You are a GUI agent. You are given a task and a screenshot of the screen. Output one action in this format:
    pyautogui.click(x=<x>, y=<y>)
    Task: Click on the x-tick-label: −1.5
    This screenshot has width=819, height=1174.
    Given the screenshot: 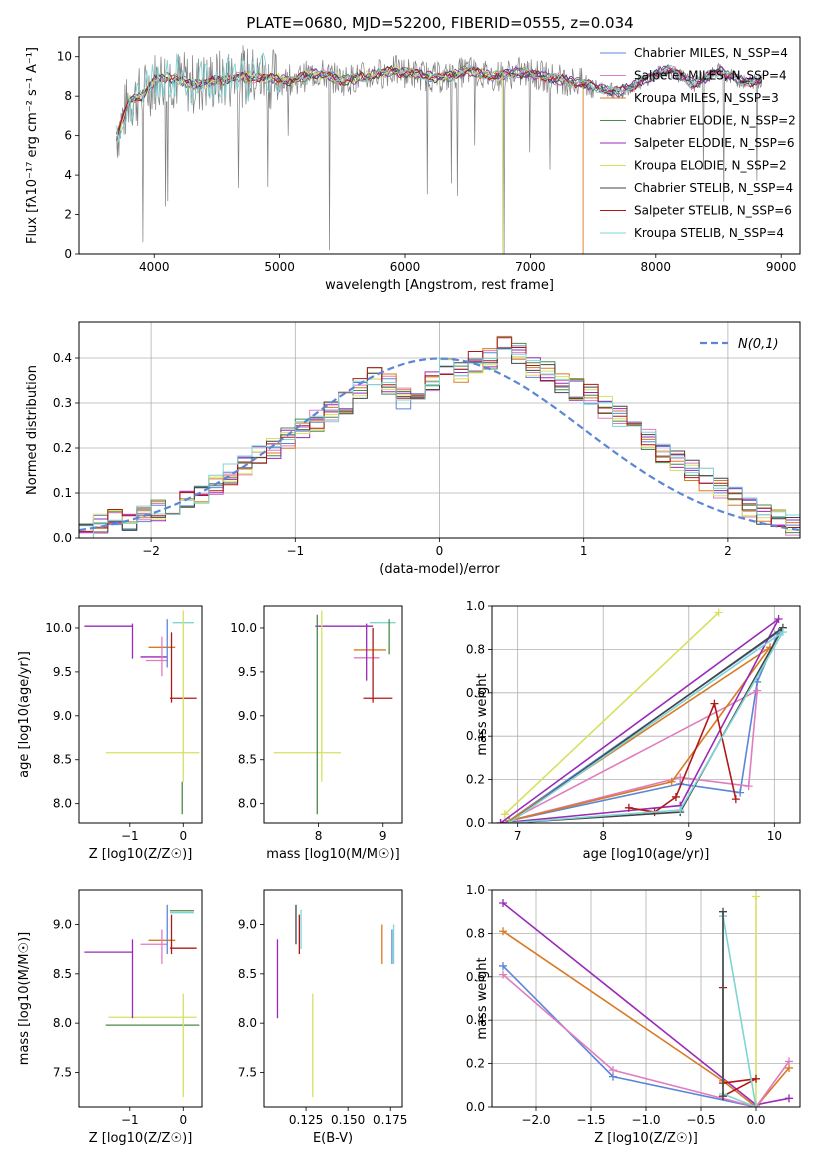 What is the action you would take?
    pyautogui.click(x=590, y=1120)
    